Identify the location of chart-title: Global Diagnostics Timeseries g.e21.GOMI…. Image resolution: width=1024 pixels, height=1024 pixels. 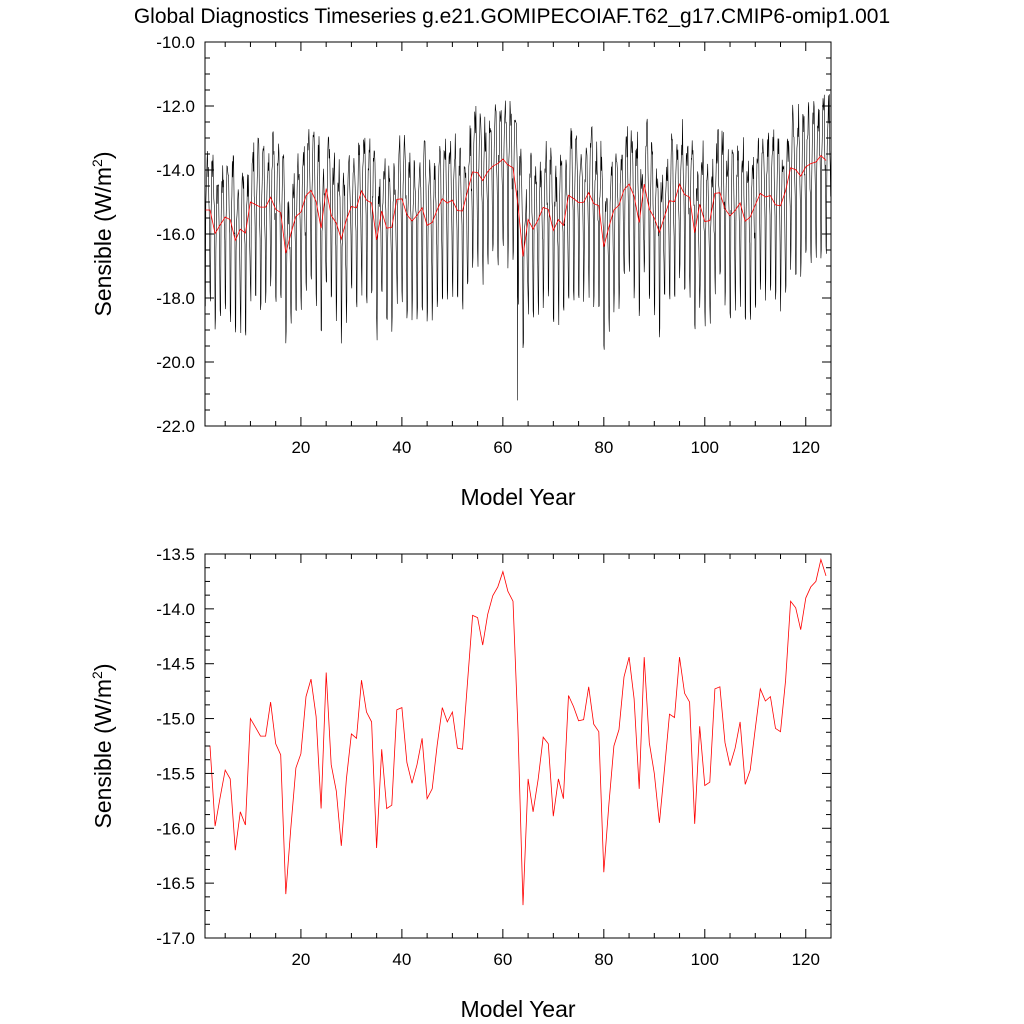
(512, 16).